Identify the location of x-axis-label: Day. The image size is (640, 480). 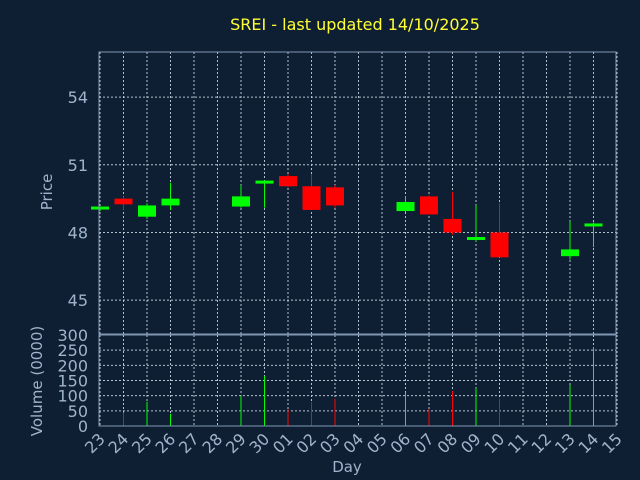
(347, 467).